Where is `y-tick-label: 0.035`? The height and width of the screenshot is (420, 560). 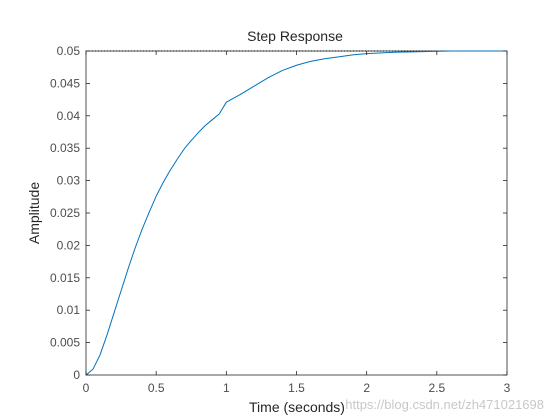 y-tick-label: 0.035 is located at coordinates (65, 148).